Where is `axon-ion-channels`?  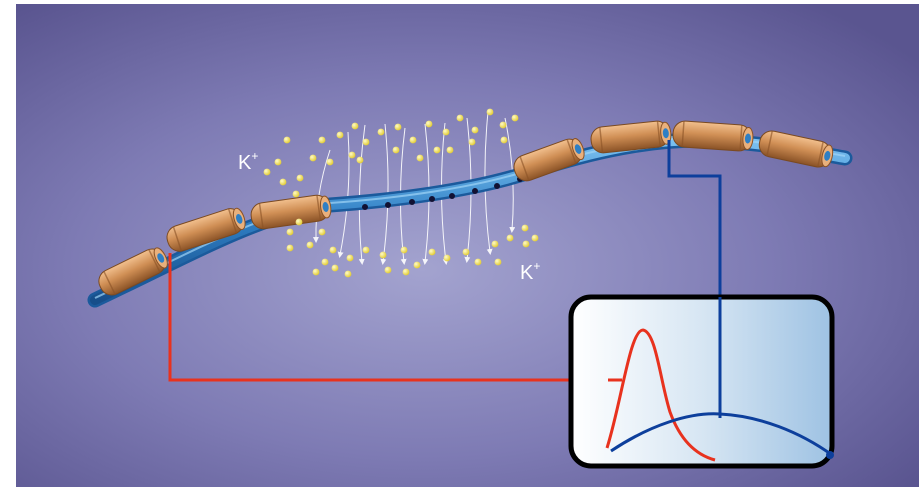 axon-ion-channels is located at coordinates (442, 193).